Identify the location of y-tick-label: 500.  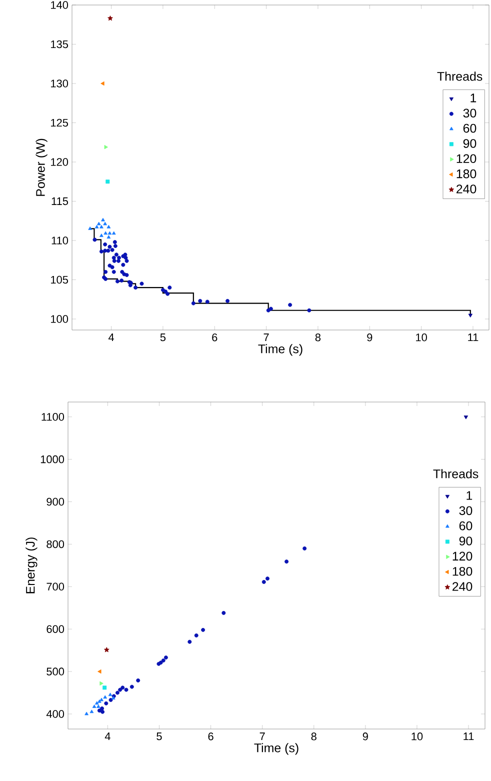
(55, 672).